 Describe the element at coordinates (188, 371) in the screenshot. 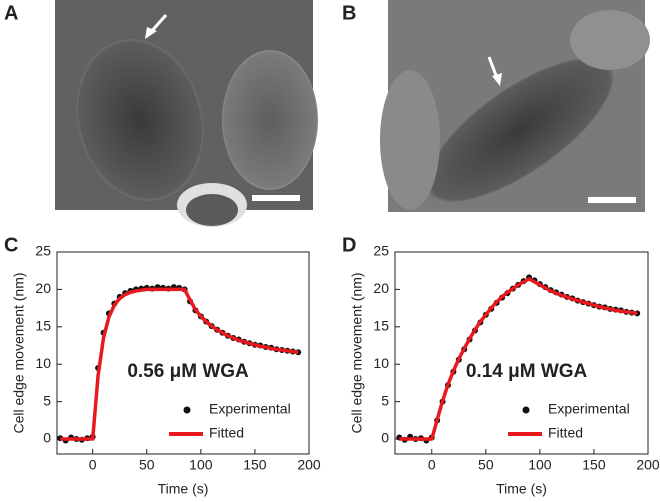

I see `annotation: 0.56 μM WGA` at that location.